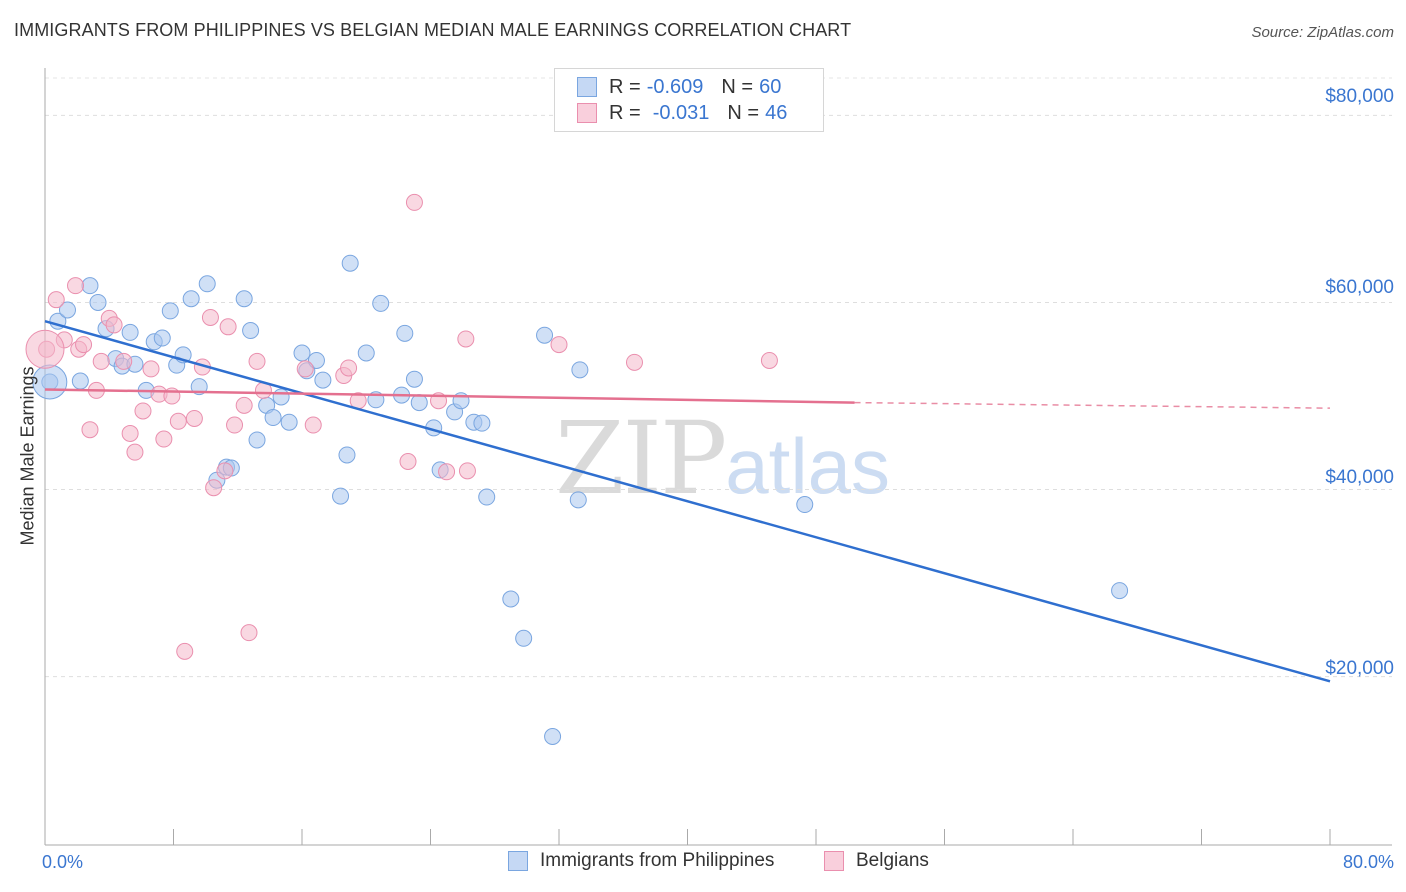  What do you see at coordinates (770, 86) in the screenshot?
I see `n-value: 60` at bounding box center [770, 86].